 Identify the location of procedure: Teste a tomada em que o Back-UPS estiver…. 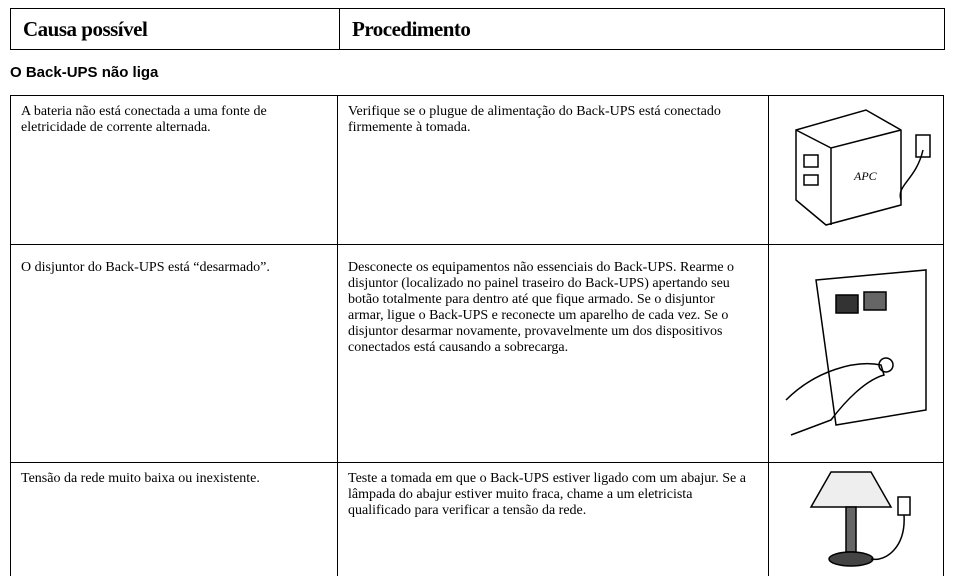
(553, 519).